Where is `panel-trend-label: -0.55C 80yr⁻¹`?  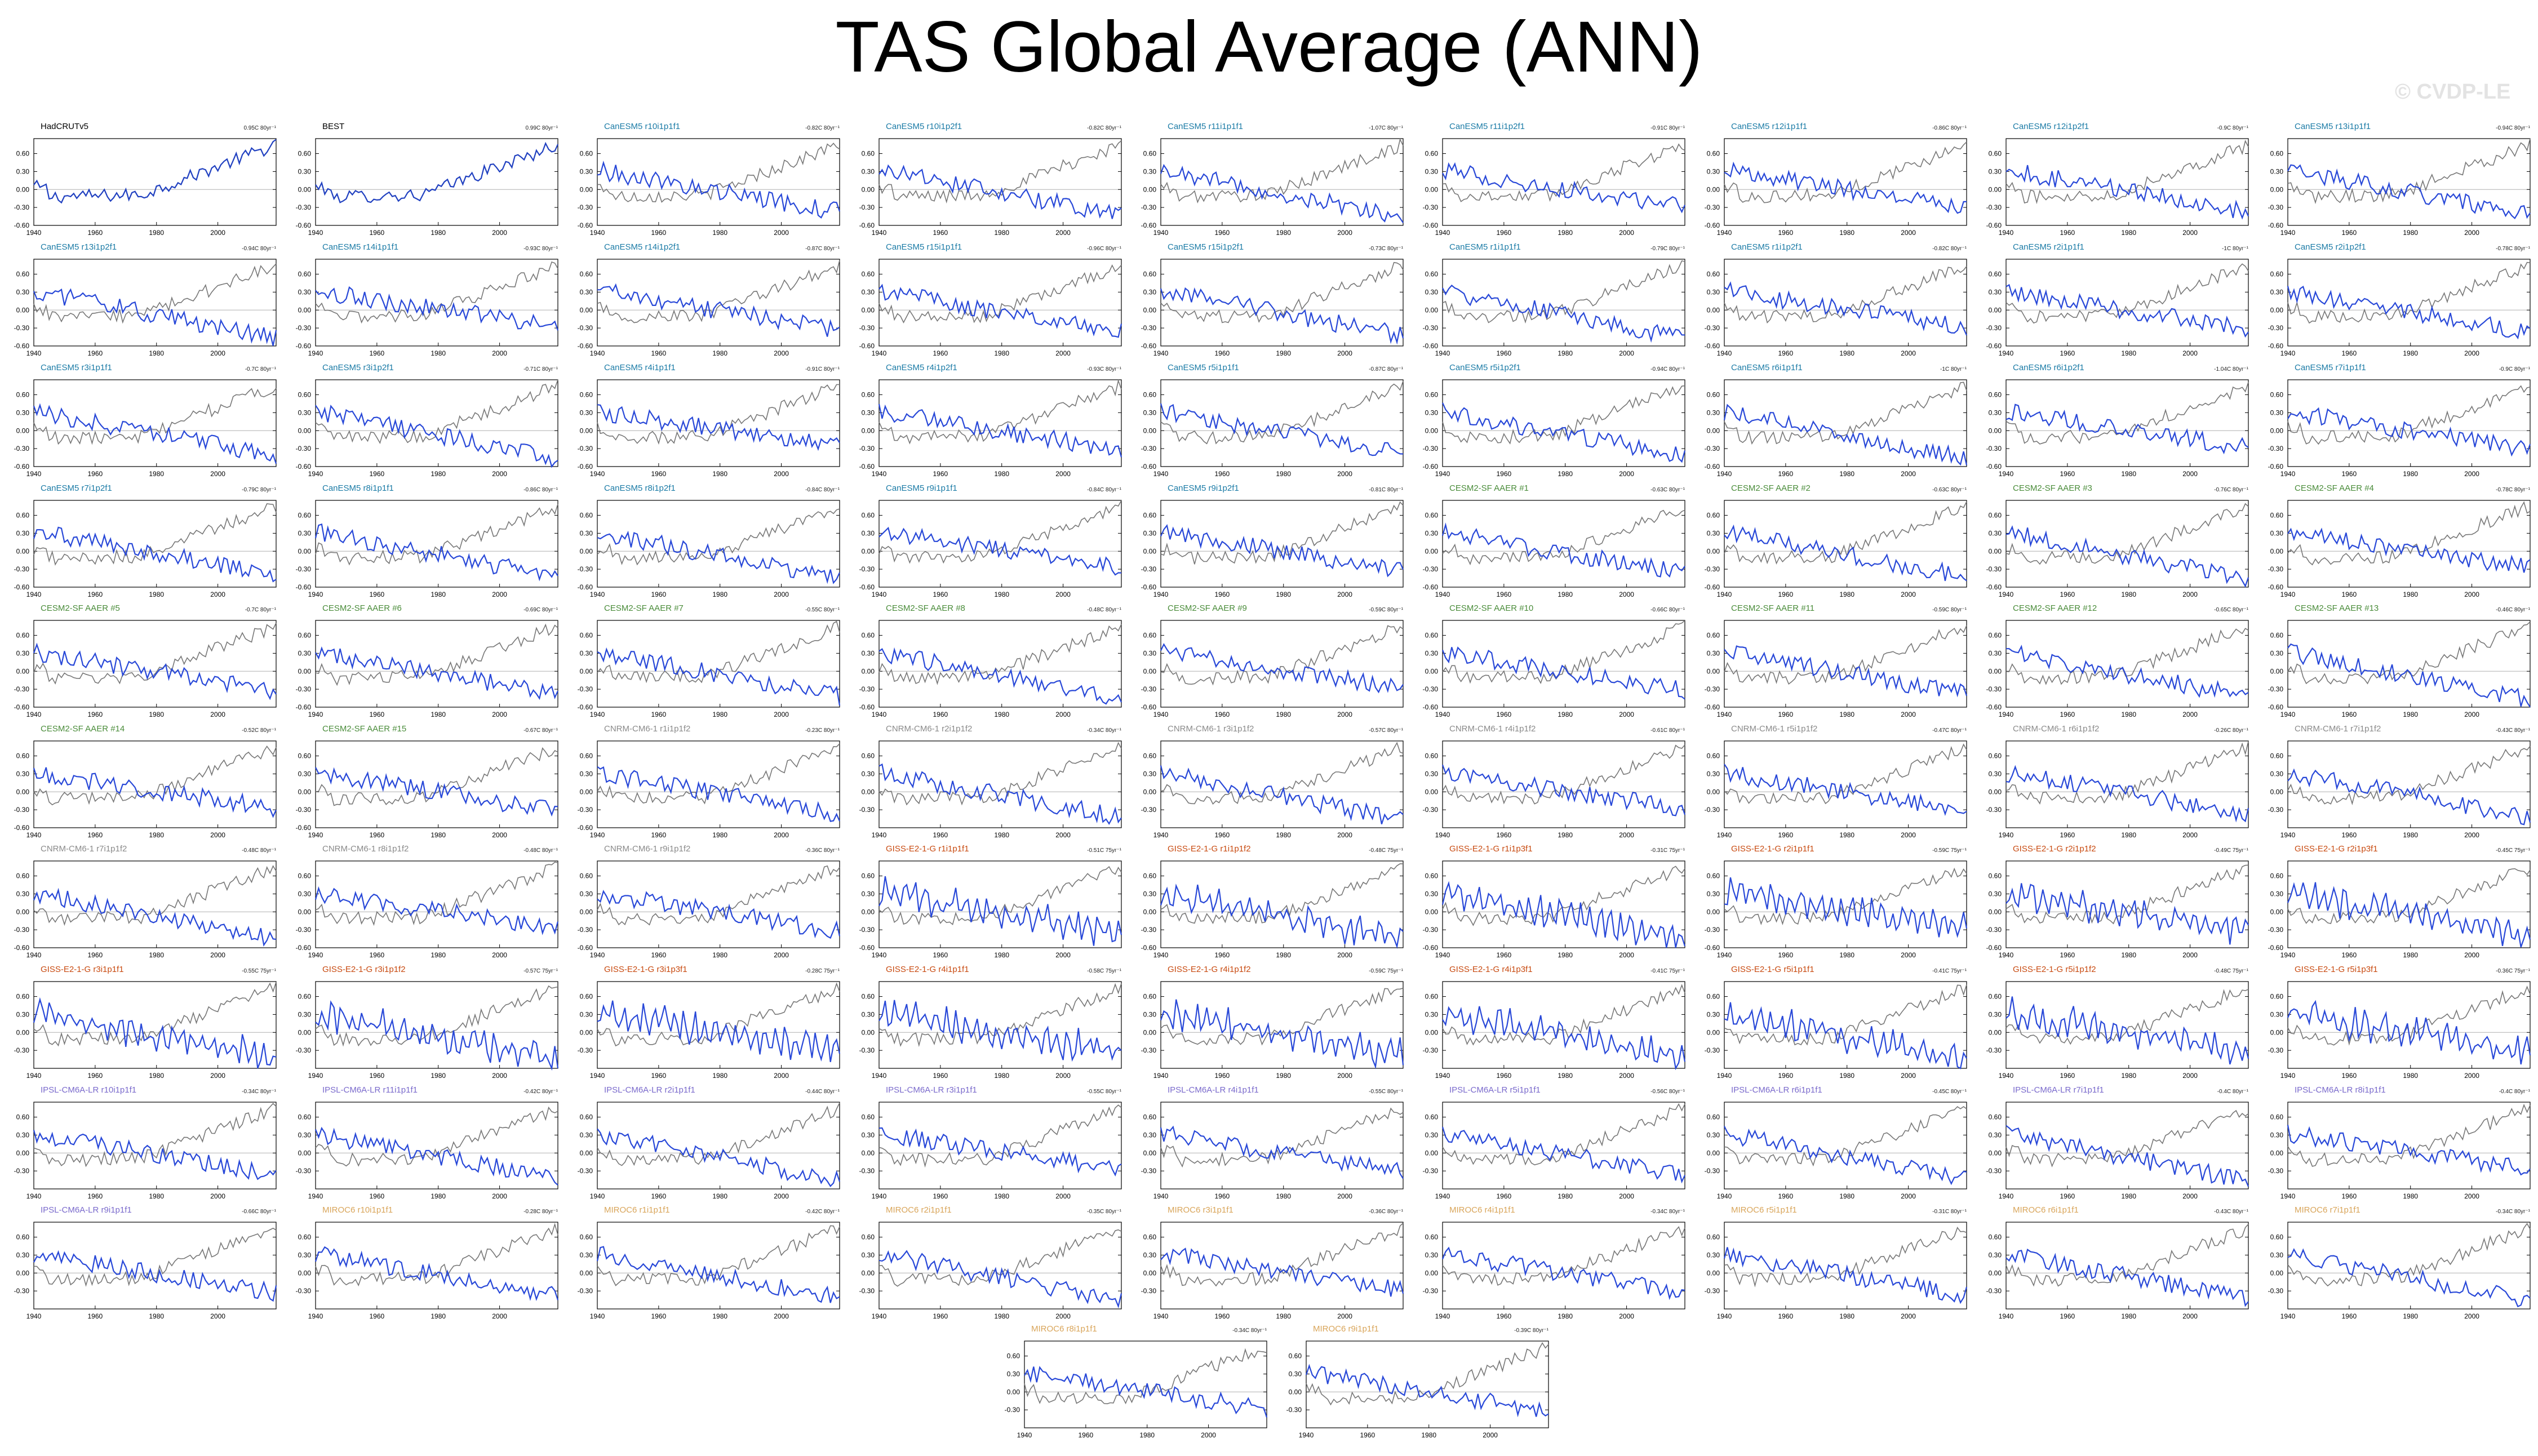 panel-trend-label: -0.55C 80yr⁻¹ is located at coordinates (1104, 1092).